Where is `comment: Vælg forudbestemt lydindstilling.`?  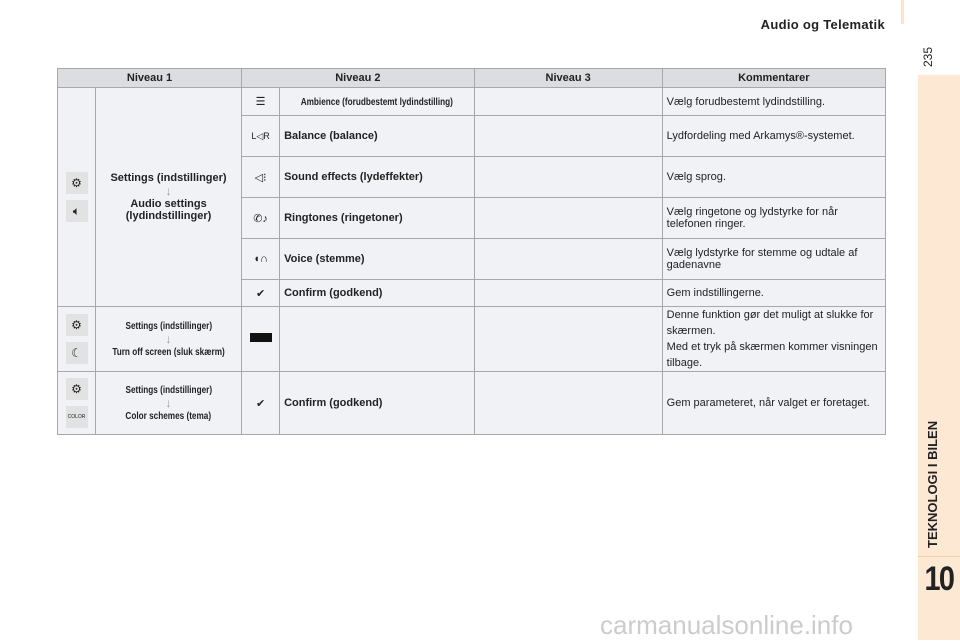
comment: Vælg forudbestemt lydindstilling. is located at coordinates (774, 101).